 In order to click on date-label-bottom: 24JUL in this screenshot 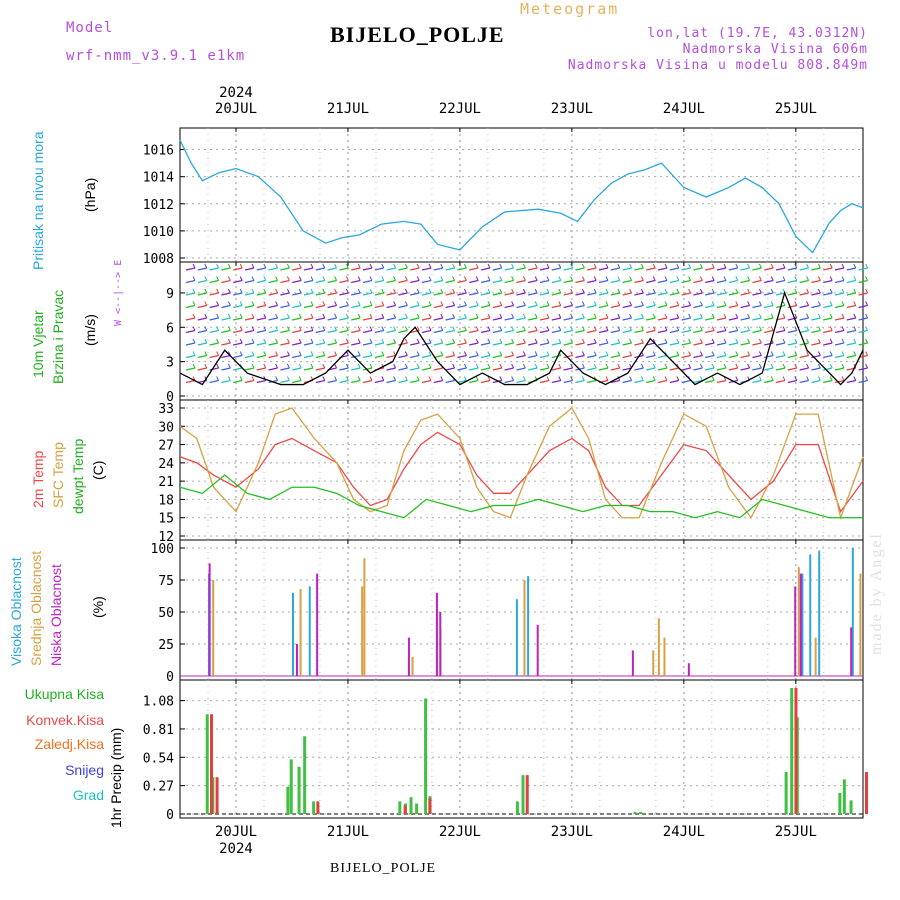, I will do `click(684, 832)`.